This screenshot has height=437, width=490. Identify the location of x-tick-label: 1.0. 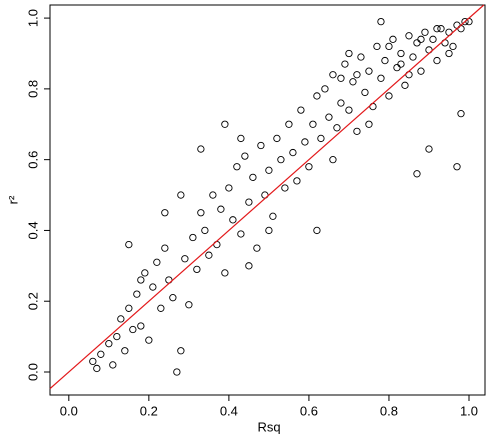
(469, 410).